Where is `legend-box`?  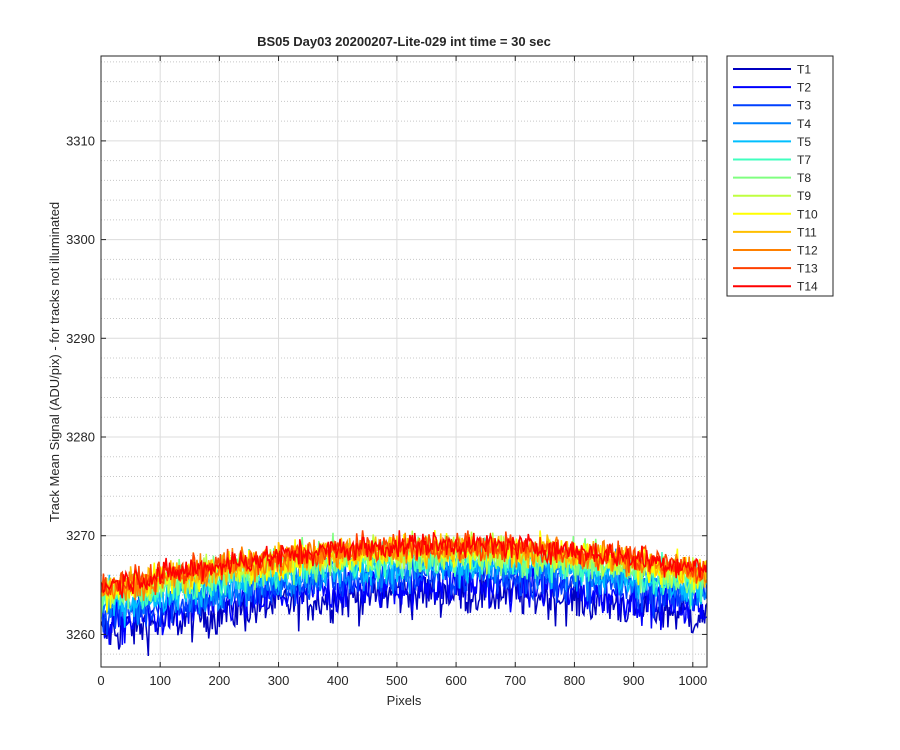 legend-box is located at coordinates (780, 176).